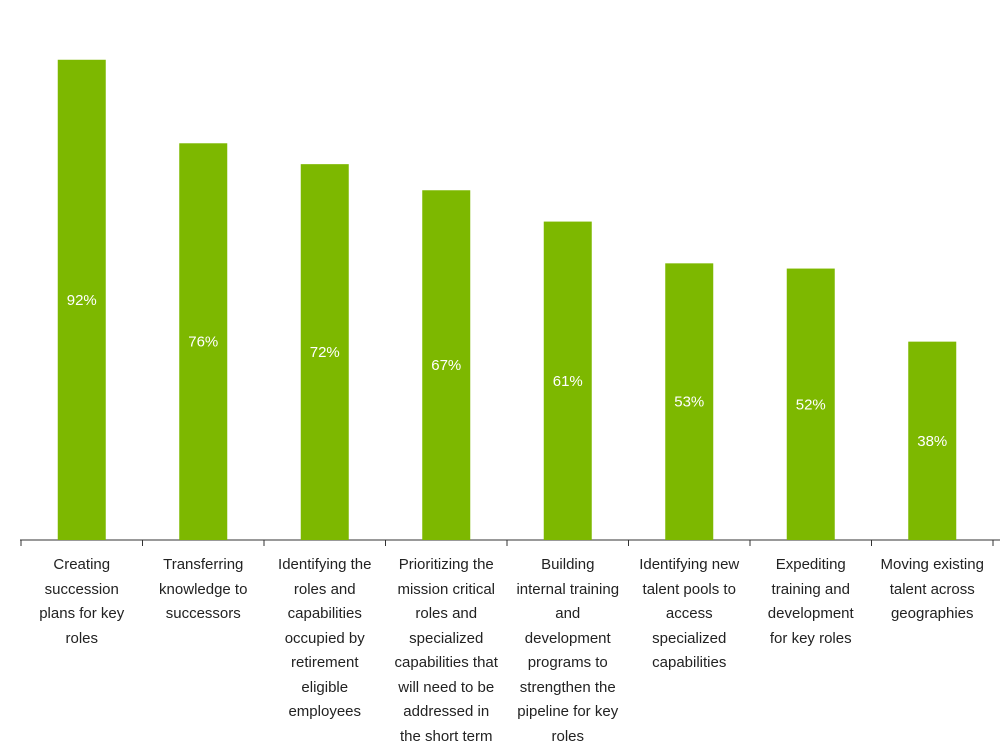 Image resolution: width=1004 pixels, height=750 pixels. Describe the element at coordinates (568, 613) in the screenshot. I see `category-label-line: and` at that location.